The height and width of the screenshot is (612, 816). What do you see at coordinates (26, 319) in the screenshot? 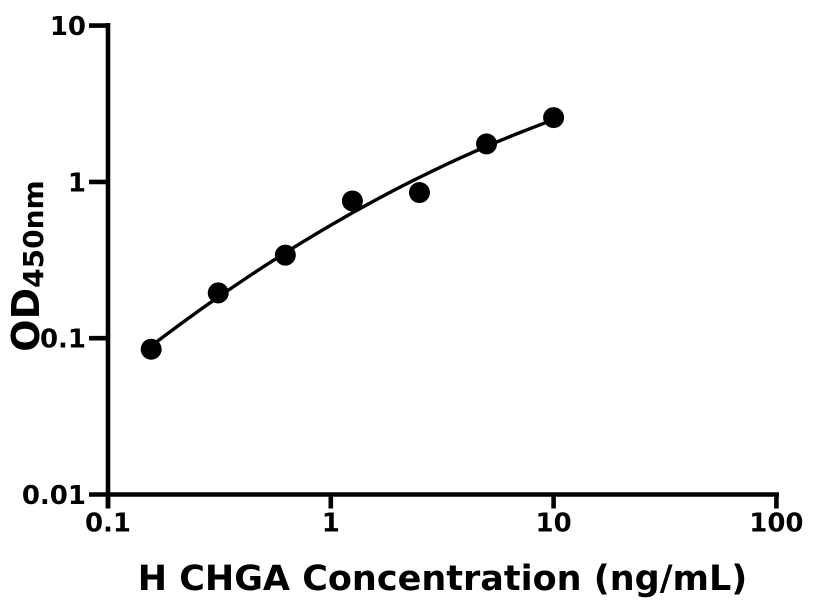
I see `y-axis-title-main: OD` at bounding box center [26, 319].